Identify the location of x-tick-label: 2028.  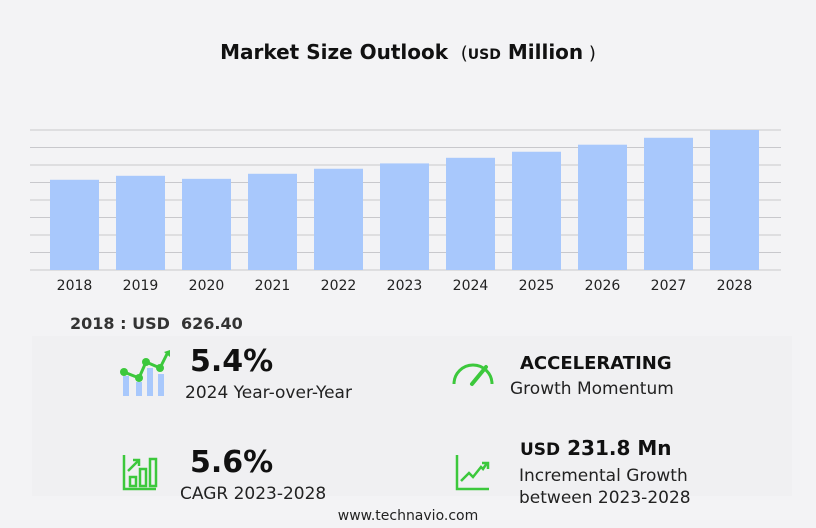
(735, 286).